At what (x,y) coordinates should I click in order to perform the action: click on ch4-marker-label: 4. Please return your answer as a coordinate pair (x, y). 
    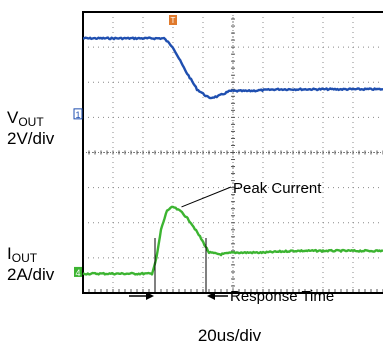
    Looking at the image, I should click on (77, 273).